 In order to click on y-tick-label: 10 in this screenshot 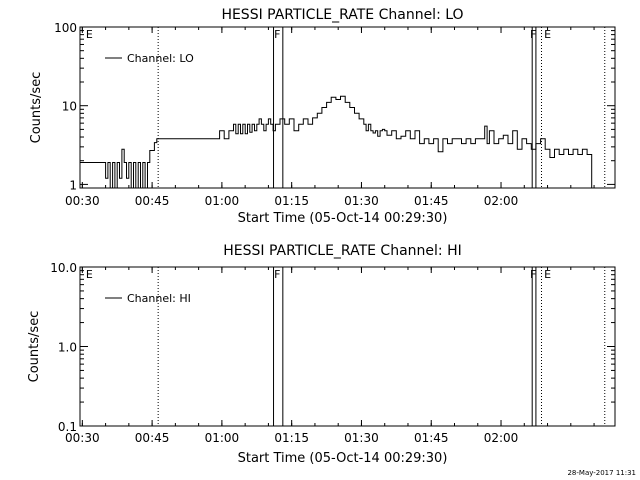, I will do `click(69, 107)`.